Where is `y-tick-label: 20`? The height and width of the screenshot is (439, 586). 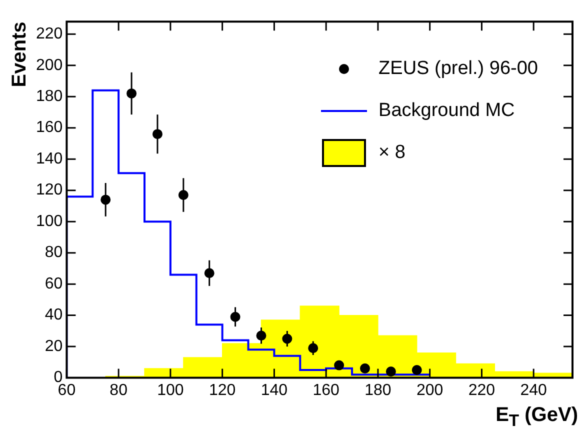
y-tick-label: 20 is located at coordinates (53, 346).